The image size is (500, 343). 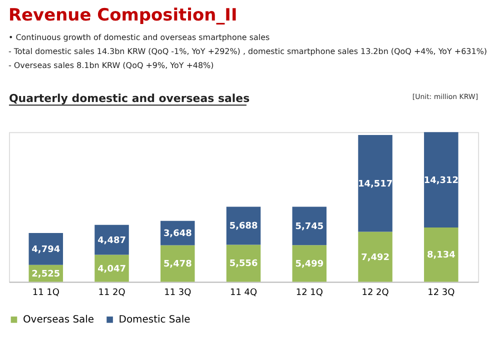 I want to click on data-label: 8,134, so click(x=441, y=255).